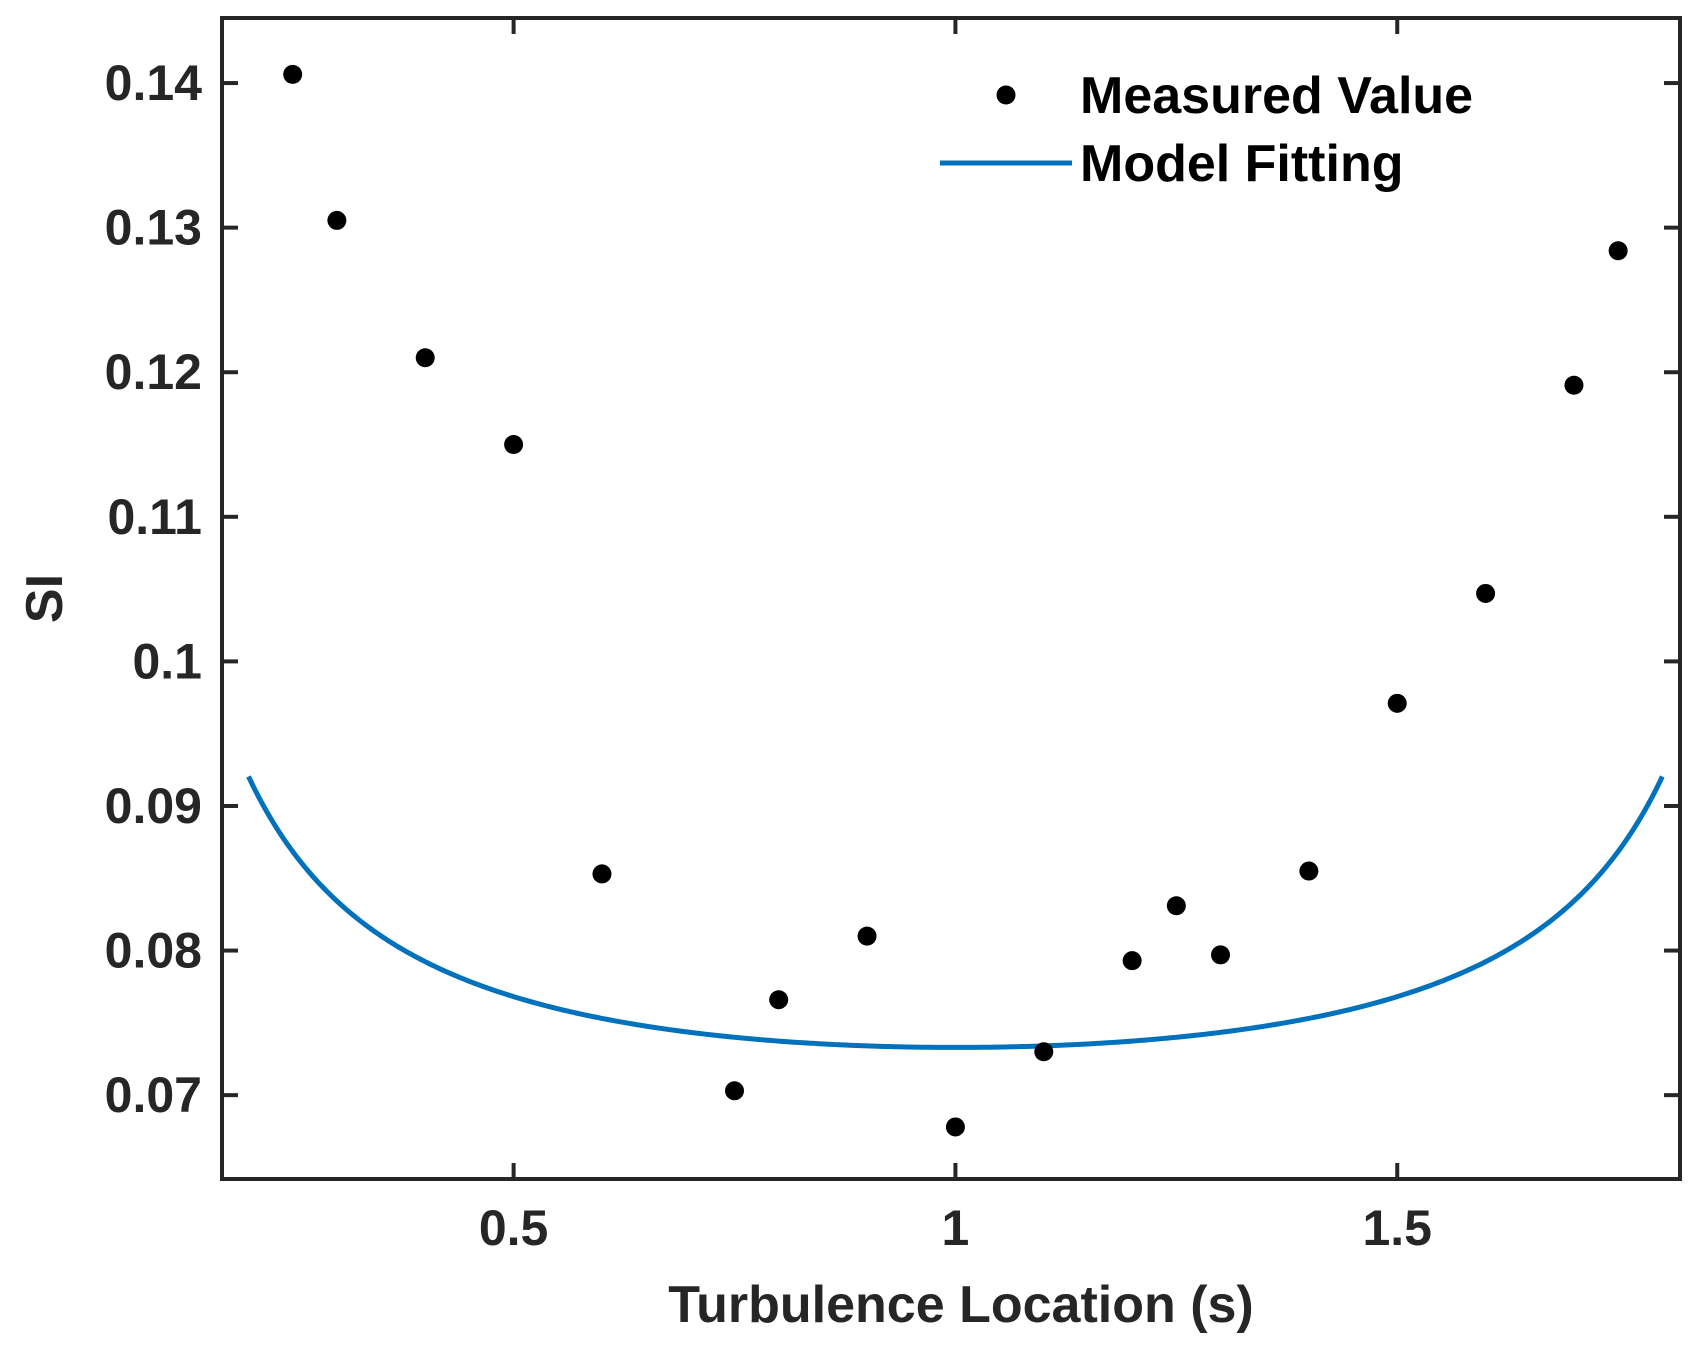 Image resolution: width=1706 pixels, height=1346 pixels. I want to click on legend: Measured Value Model Fitting, so click(1206, 130).